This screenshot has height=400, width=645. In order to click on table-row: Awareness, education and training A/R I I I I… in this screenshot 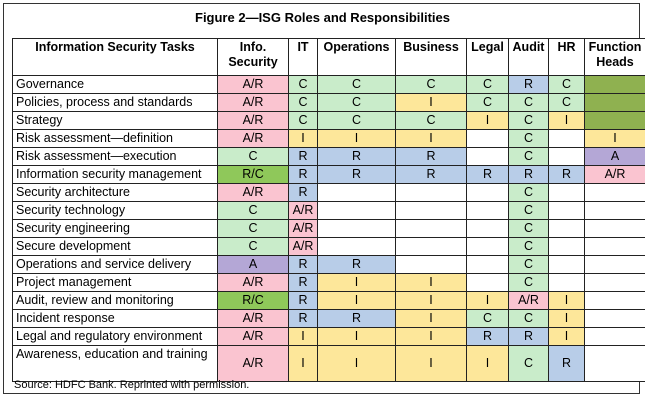, I will do `click(328, 363)`.